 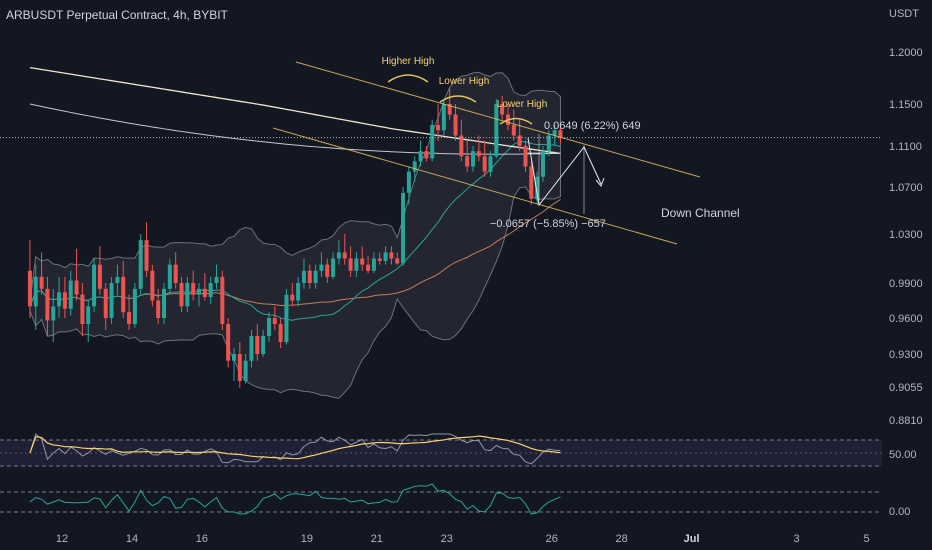 I want to click on time-tick-label: 19, so click(x=307, y=539).